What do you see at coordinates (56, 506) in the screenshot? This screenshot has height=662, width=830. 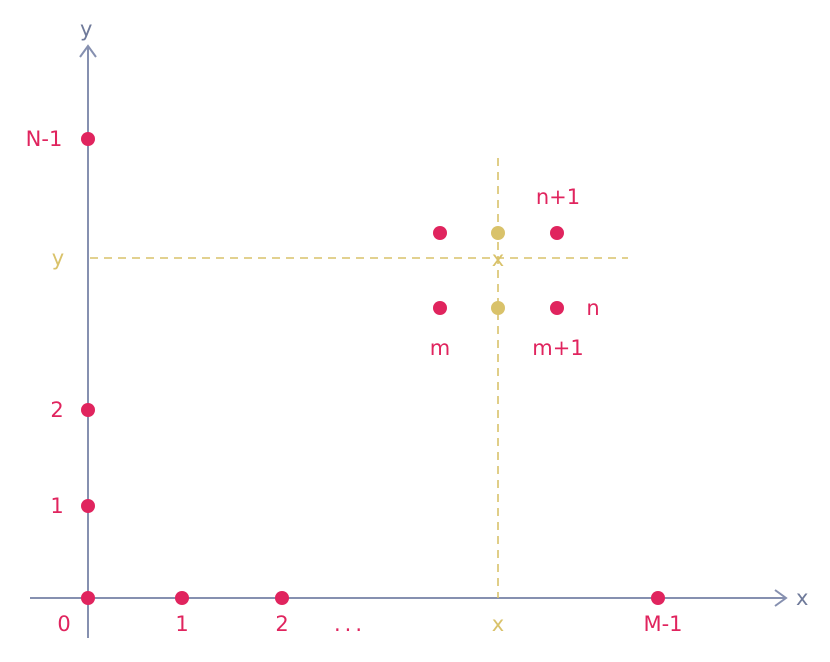 I see `y-tick-1: 1` at bounding box center [56, 506].